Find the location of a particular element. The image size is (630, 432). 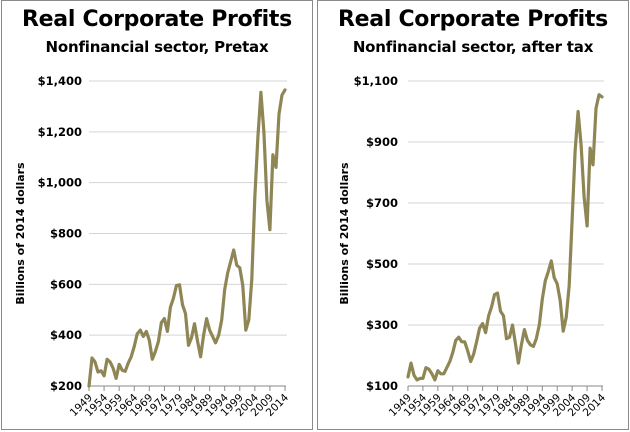

y-tick-label: $400 is located at coordinates (66, 335).